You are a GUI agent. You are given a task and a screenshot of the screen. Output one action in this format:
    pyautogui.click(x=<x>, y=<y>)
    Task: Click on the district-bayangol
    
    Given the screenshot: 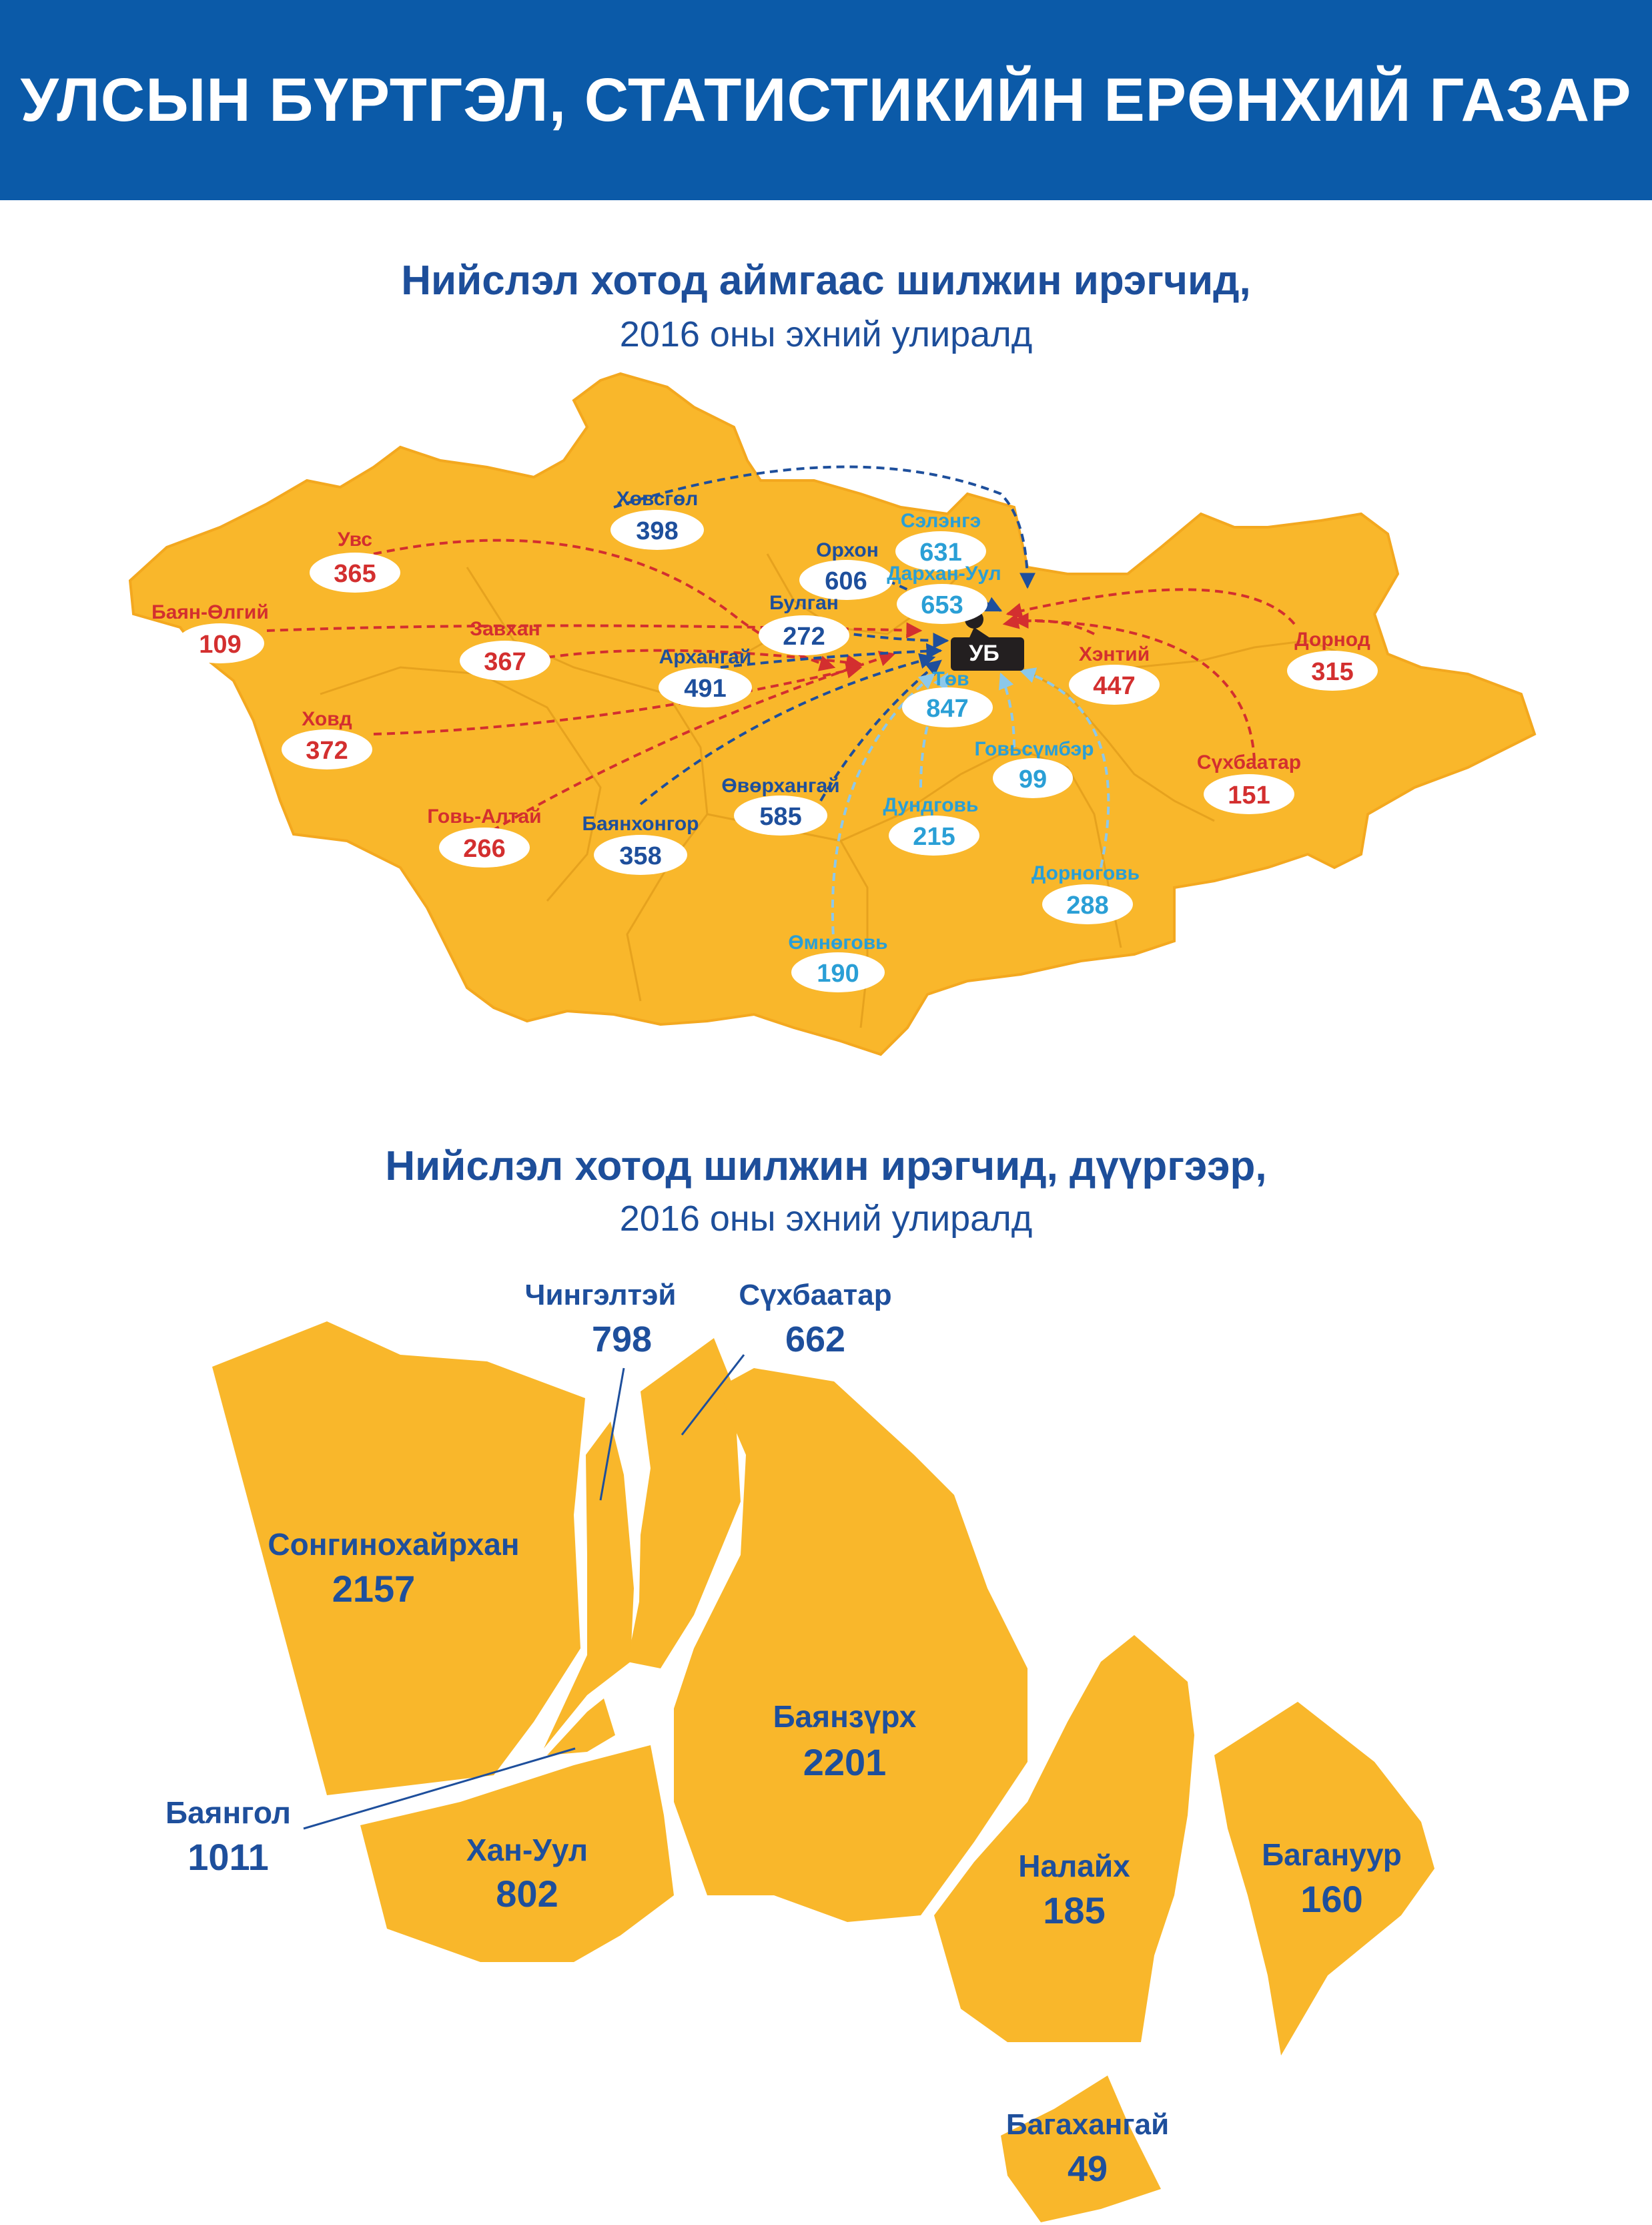 What is the action you would take?
    pyautogui.click(x=581, y=1726)
    